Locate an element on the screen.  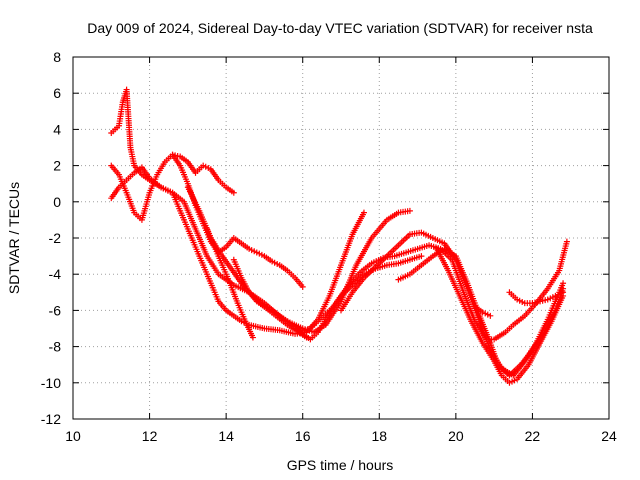
y-tick-label: -2 is located at coordinates (55, 238).